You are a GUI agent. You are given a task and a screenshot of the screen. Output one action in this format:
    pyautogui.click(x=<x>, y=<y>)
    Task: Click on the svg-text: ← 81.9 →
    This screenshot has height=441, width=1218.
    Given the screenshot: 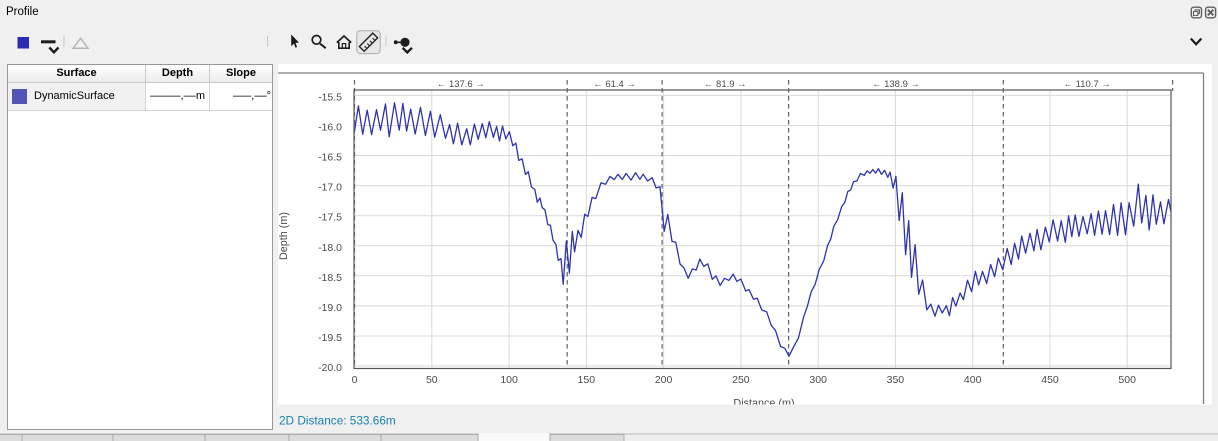 What is the action you would take?
    pyautogui.click(x=725, y=84)
    